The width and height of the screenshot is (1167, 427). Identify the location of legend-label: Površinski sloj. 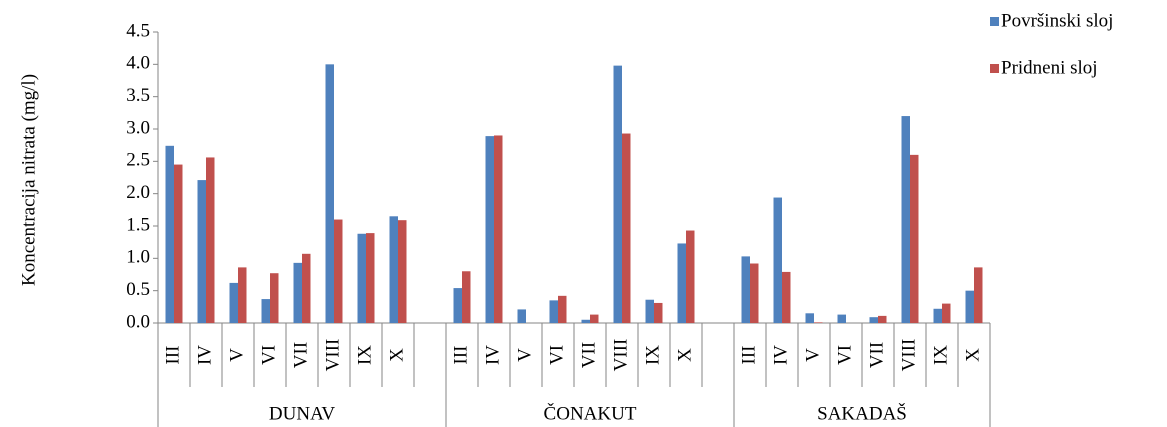
(1057, 20).